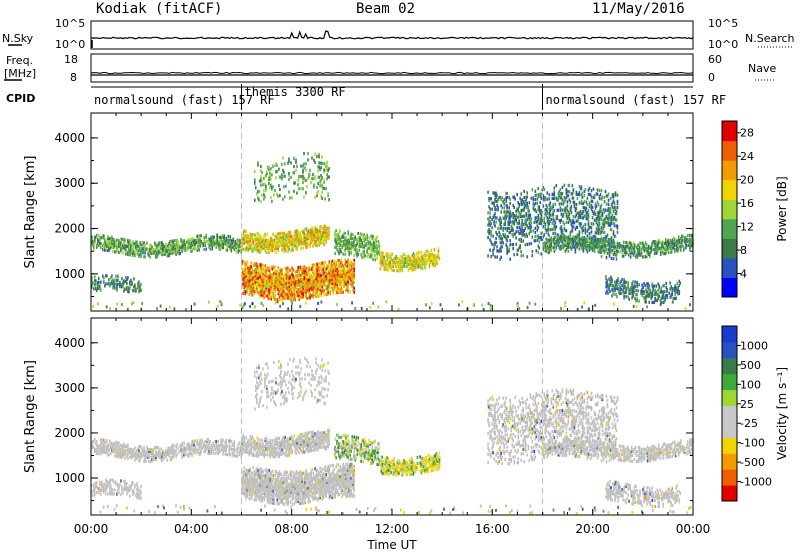 This screenshot has width=800, height=554. I want to click on freq-label: Freq., so click(19, 60).